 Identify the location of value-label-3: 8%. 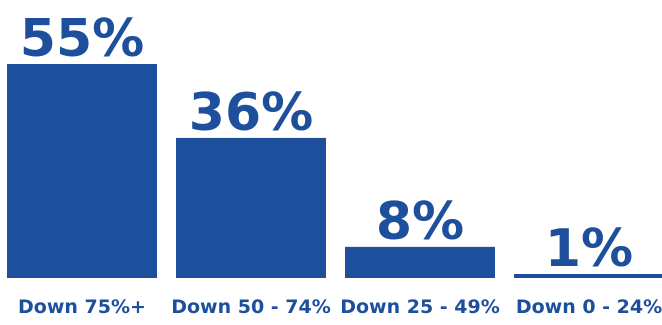
(420, 222).